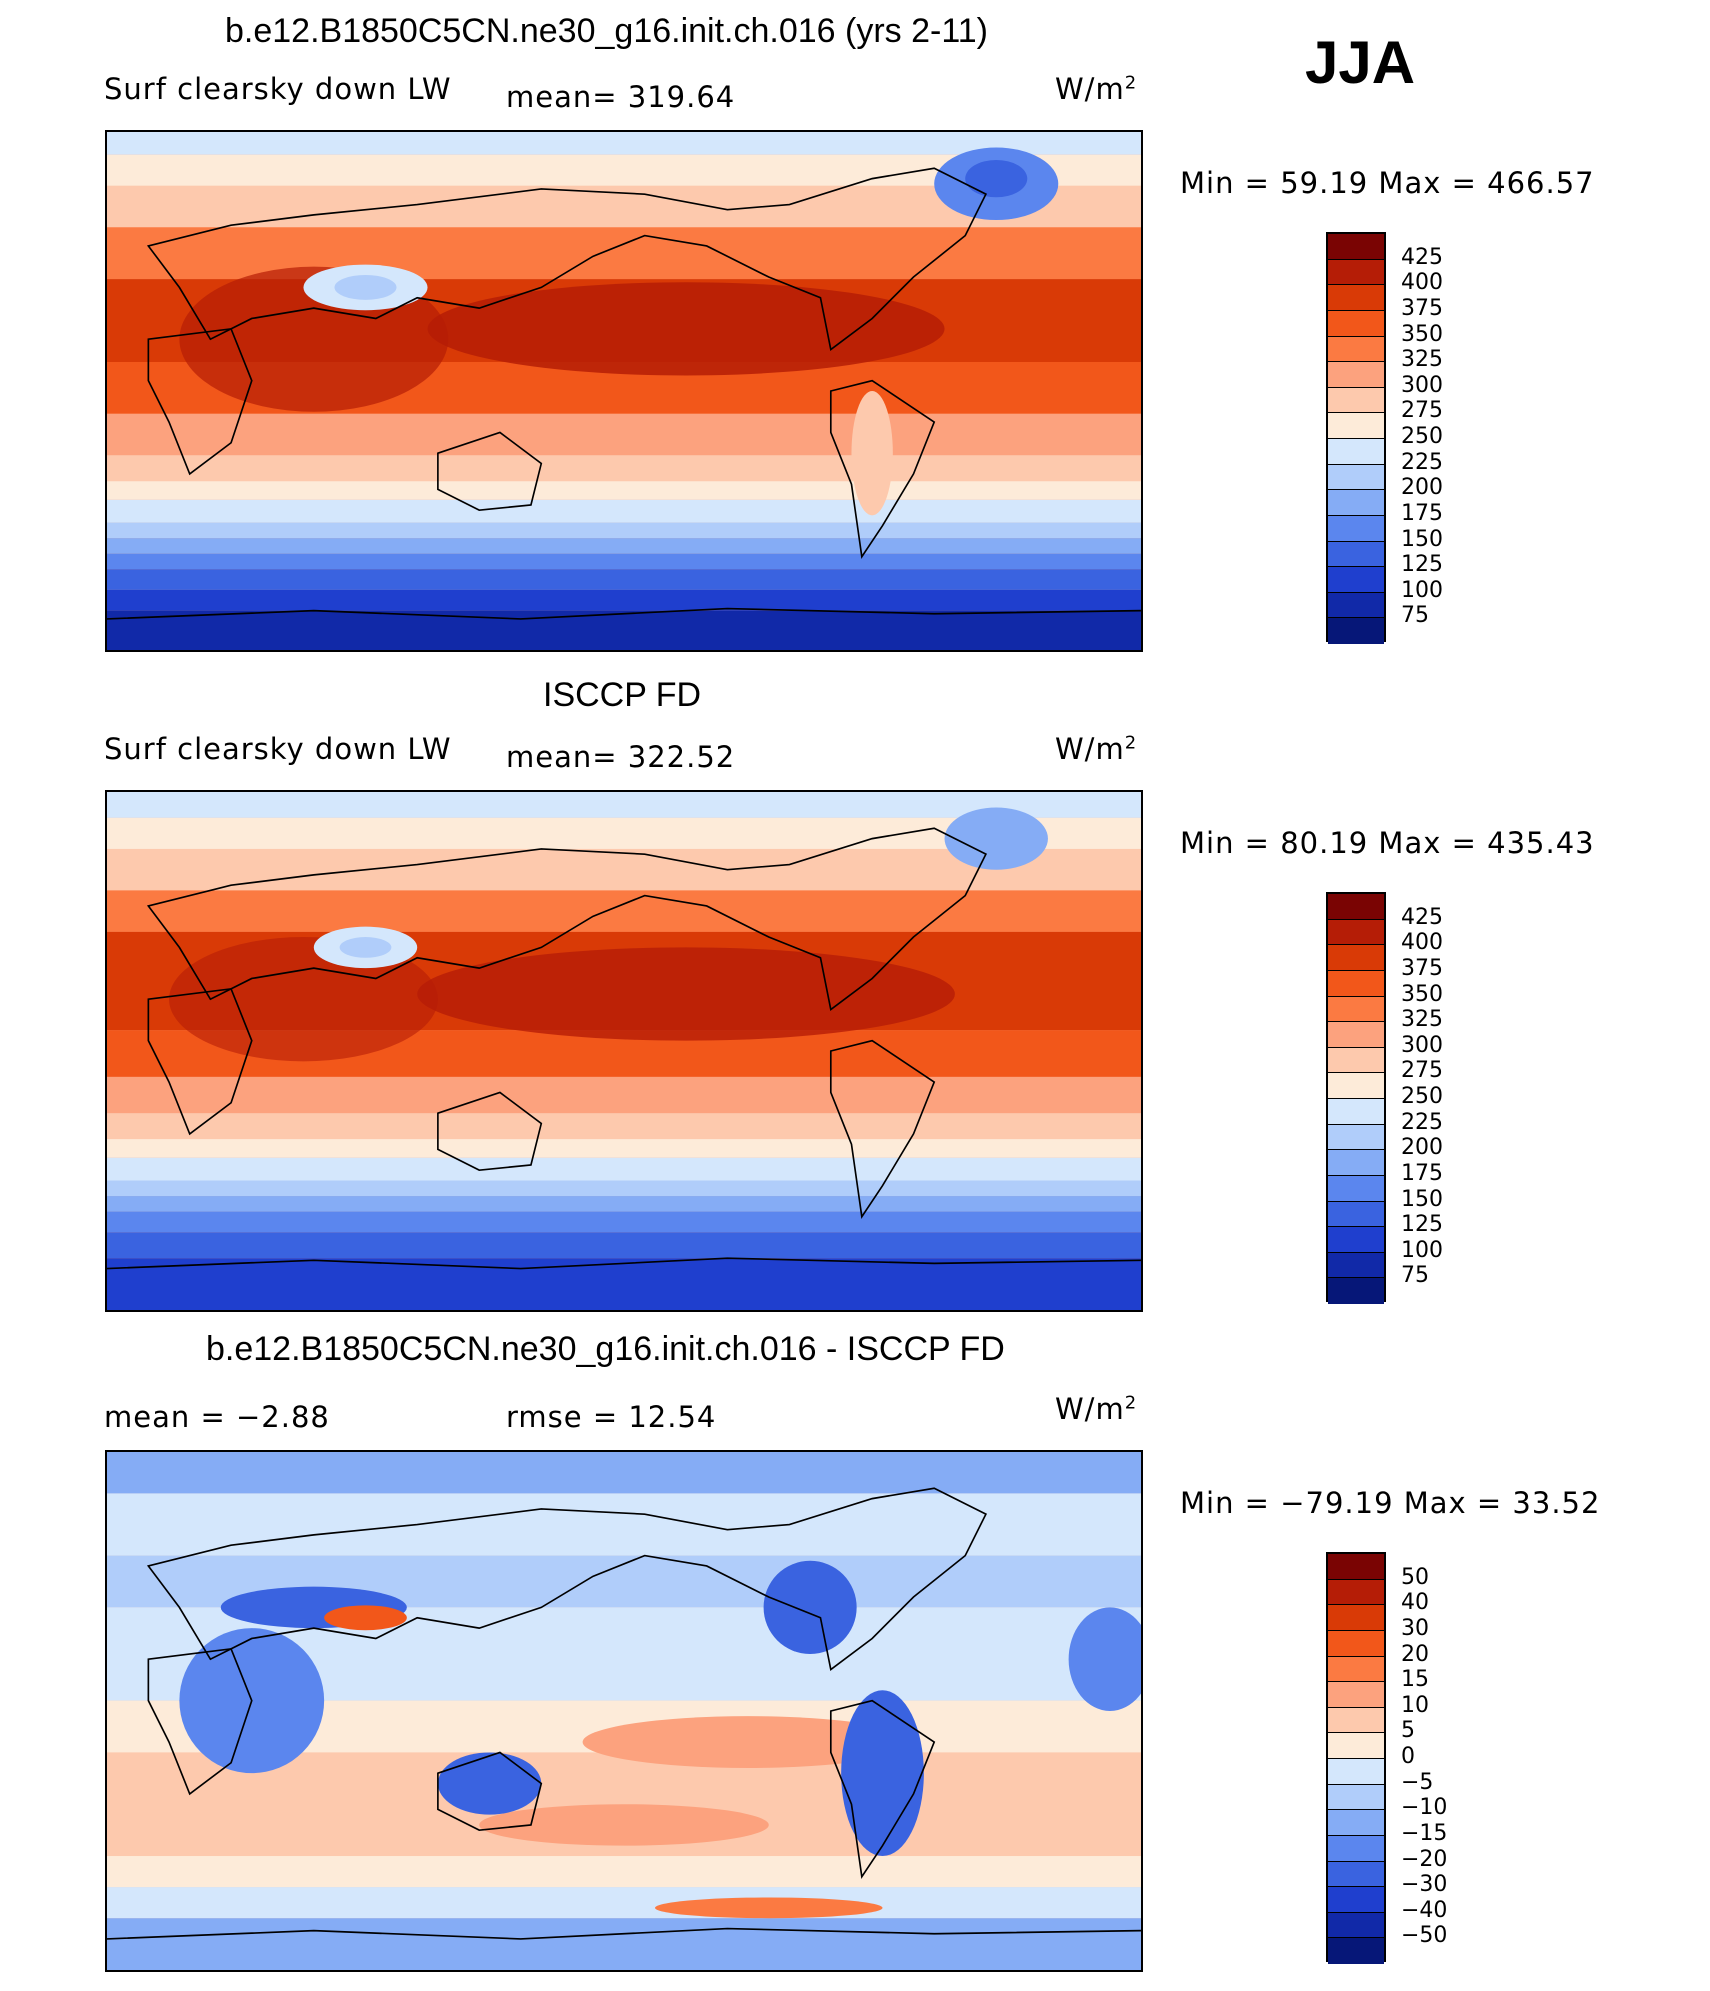 The image size is (1710, 1991). What do you see at coordinates (1424, 1808) in the screenshot?
I see `colorbar-tick-label: −10` at bounding box center [1424, 1808].